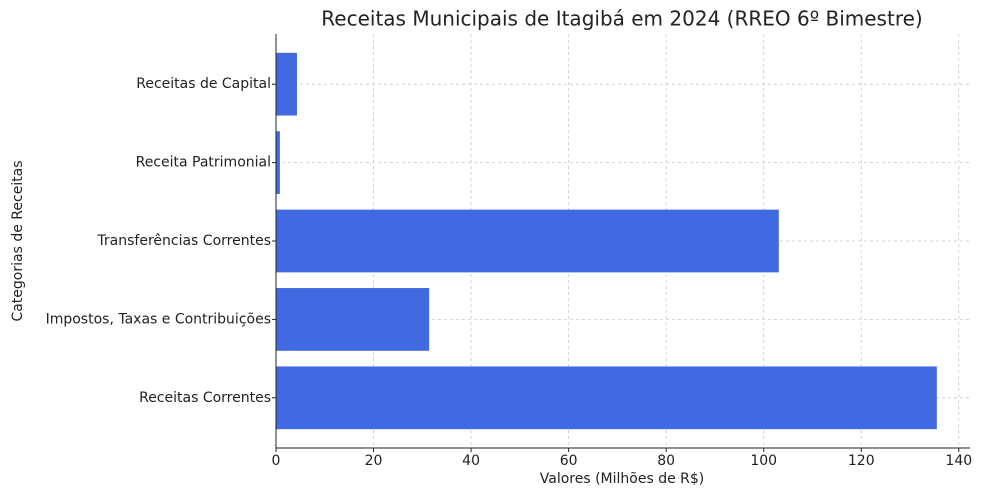 Image resolution: width=984 pixels, height=498 pixels. I want to click on y-tick-label: Transferências Correntes, so click(183, 241).